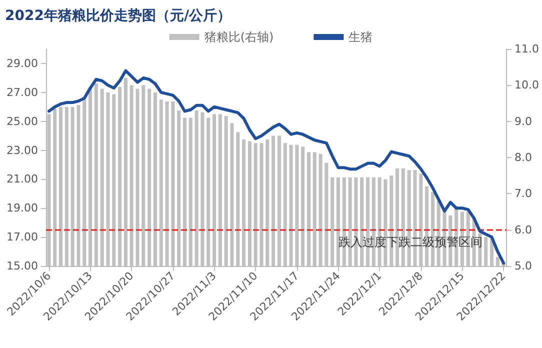  Describe the element at coordinates (239, 37) in the screenshot. I see `legend-label: 猪粮比(右轴)` at that location.